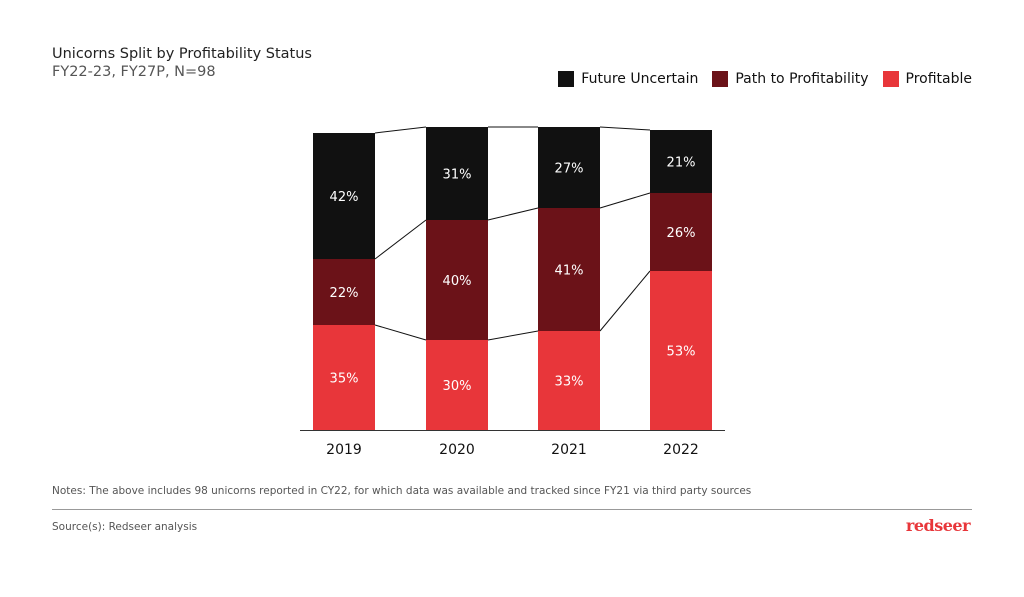  What do you see at coordinates (640, 79) in the screenshot?
I see `legend-label: Future Uncertain` at bounding box center [640, 79].